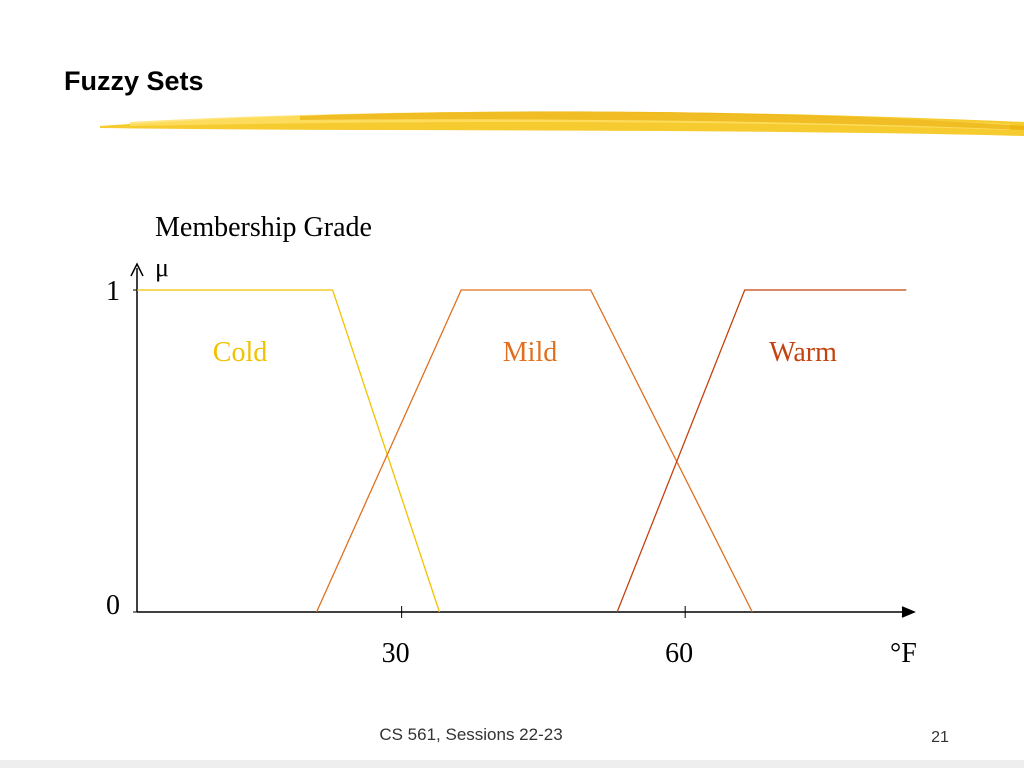 This screenshot has width=1024, height=768. Describe the element at coordinates (512, 764) in the screenshot. I see `bottom-bar` at that location.